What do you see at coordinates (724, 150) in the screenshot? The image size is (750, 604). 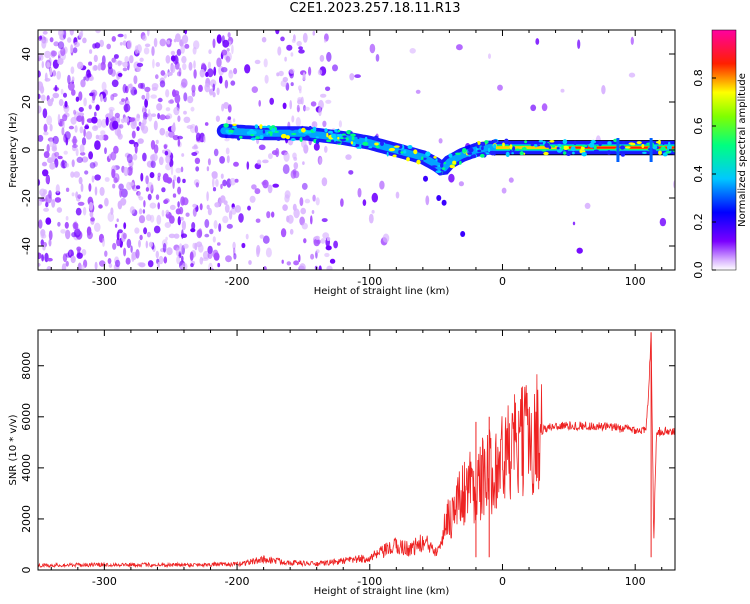 I see `colorbar-frame` at bounding box center [724, 150].